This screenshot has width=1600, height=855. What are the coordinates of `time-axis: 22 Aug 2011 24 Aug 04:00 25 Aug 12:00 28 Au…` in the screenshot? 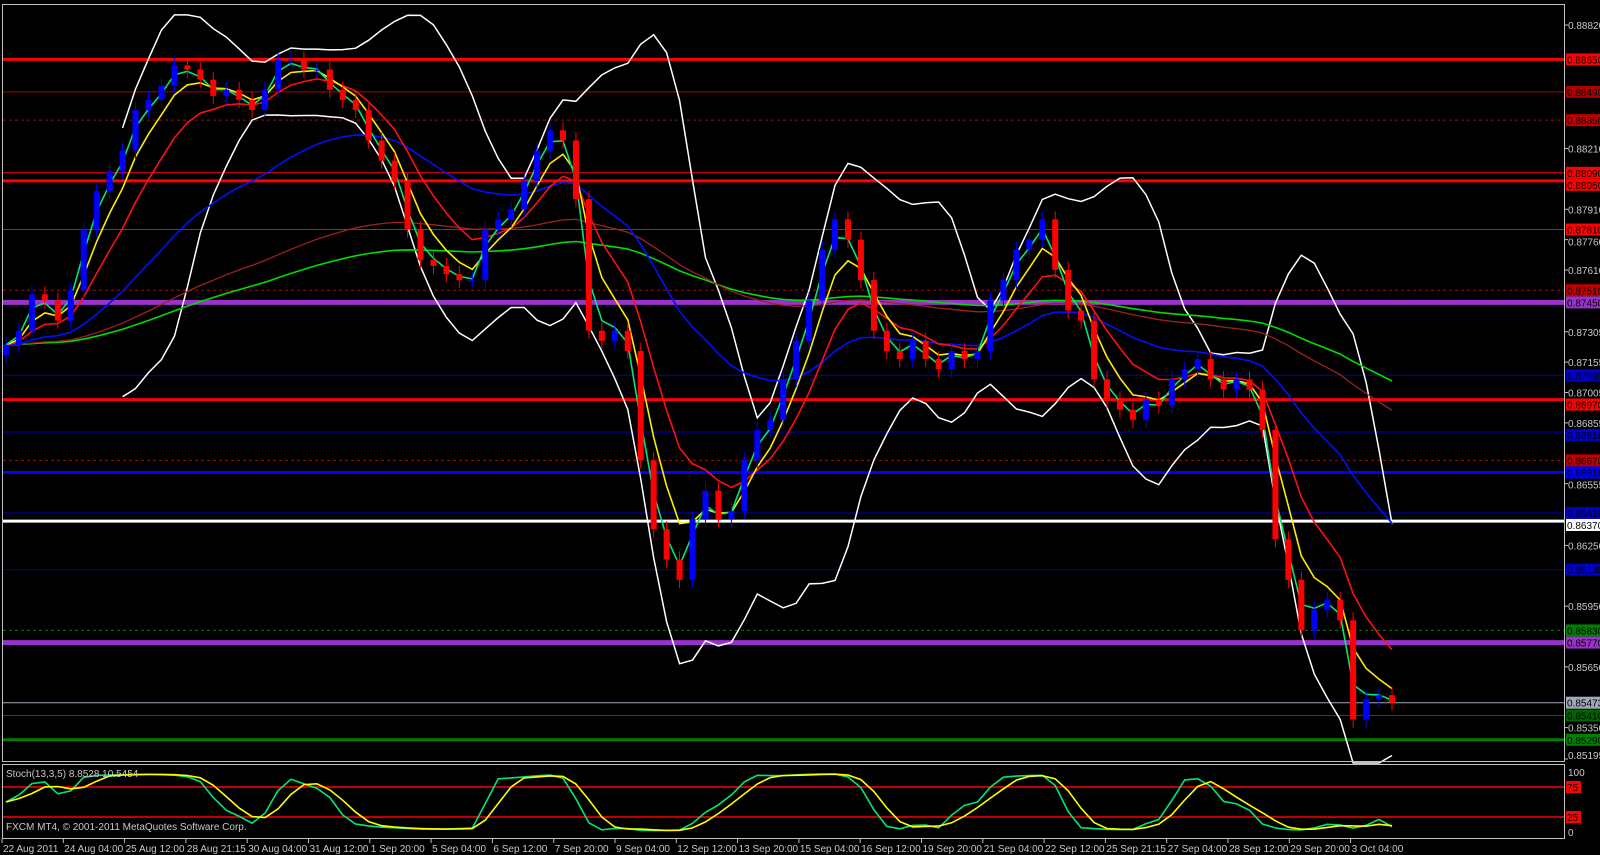 It's located at (702, 847).